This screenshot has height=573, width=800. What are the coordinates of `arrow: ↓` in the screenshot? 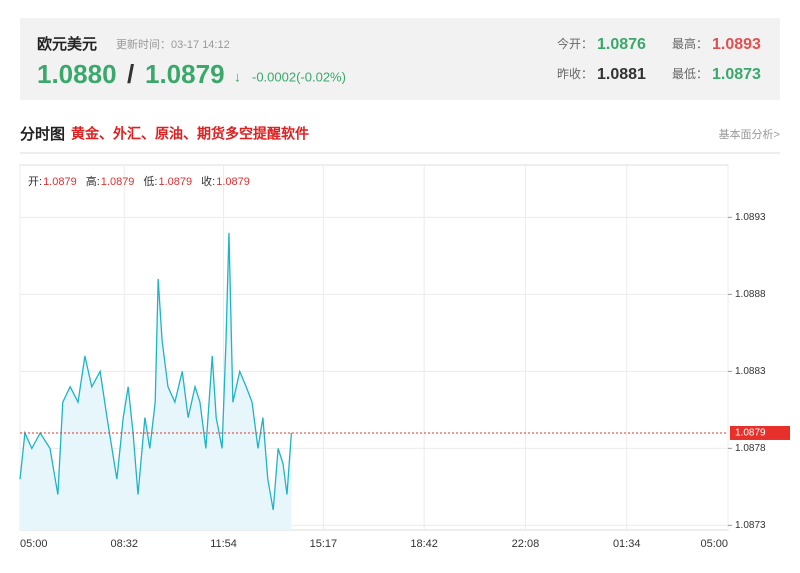 It's located at (237, 77).